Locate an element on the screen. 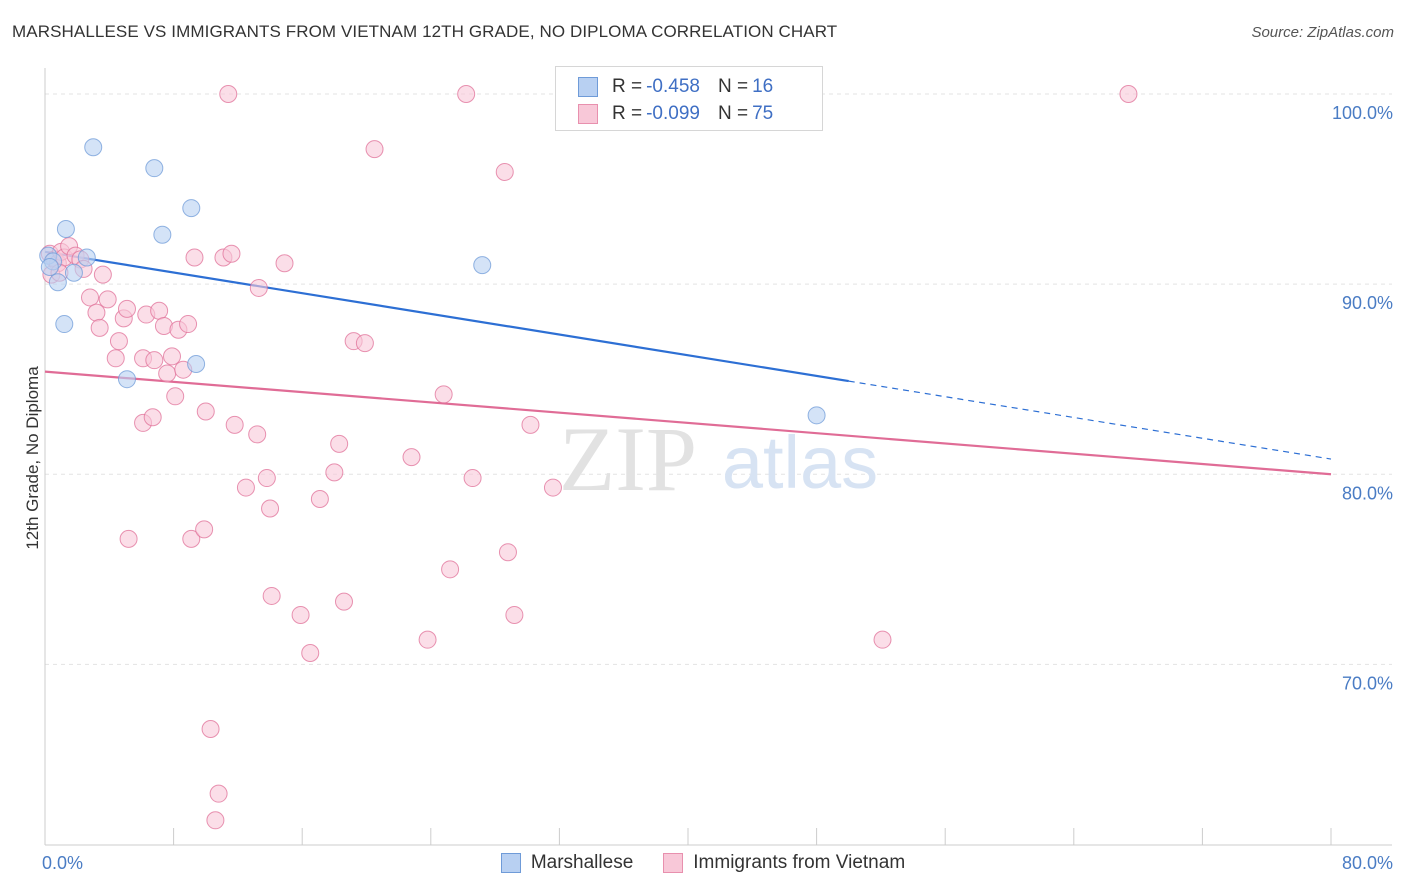 The width and height of the screenshot is (1406, 892). trend-line-vietnam is located at coordinates (688, 423).